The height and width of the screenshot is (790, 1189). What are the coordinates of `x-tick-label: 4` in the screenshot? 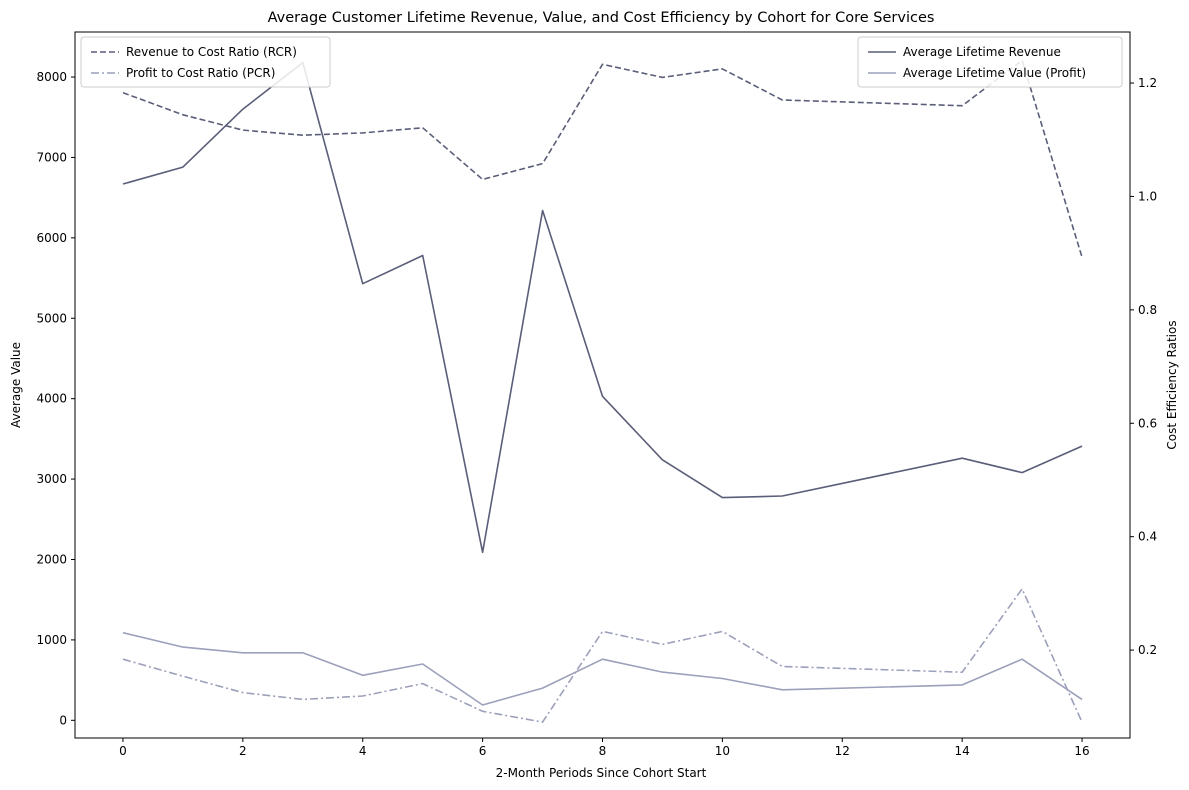 It's located at (363, 751).